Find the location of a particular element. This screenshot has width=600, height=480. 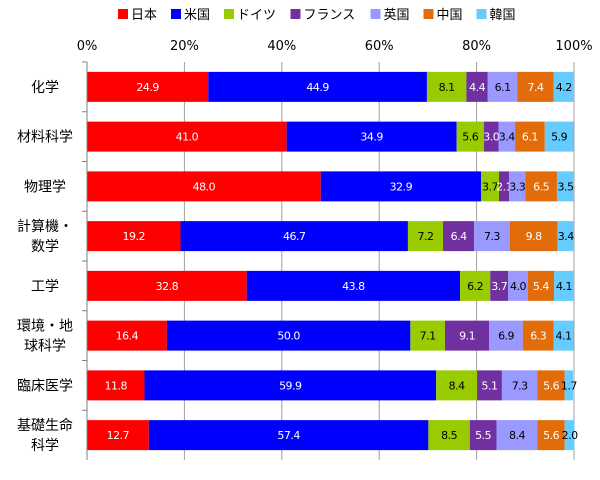

x-tick-label-2: 40% is located at coordinates (281, 46).